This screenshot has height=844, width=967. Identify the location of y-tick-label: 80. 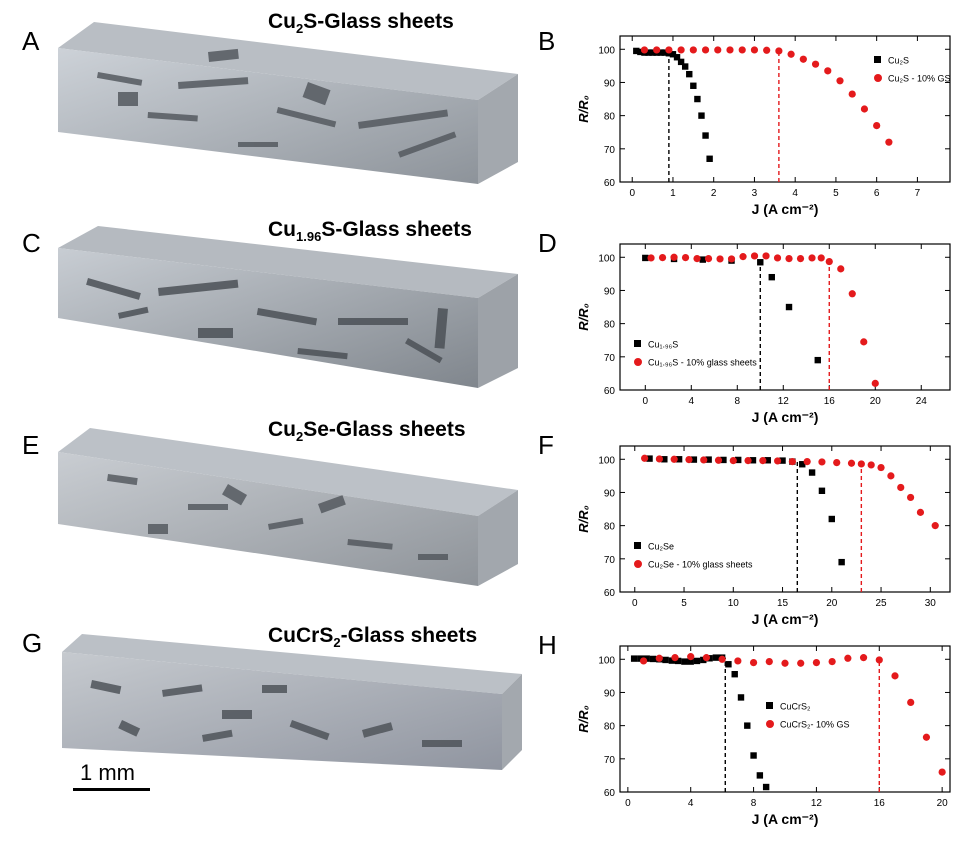
(610, 727).